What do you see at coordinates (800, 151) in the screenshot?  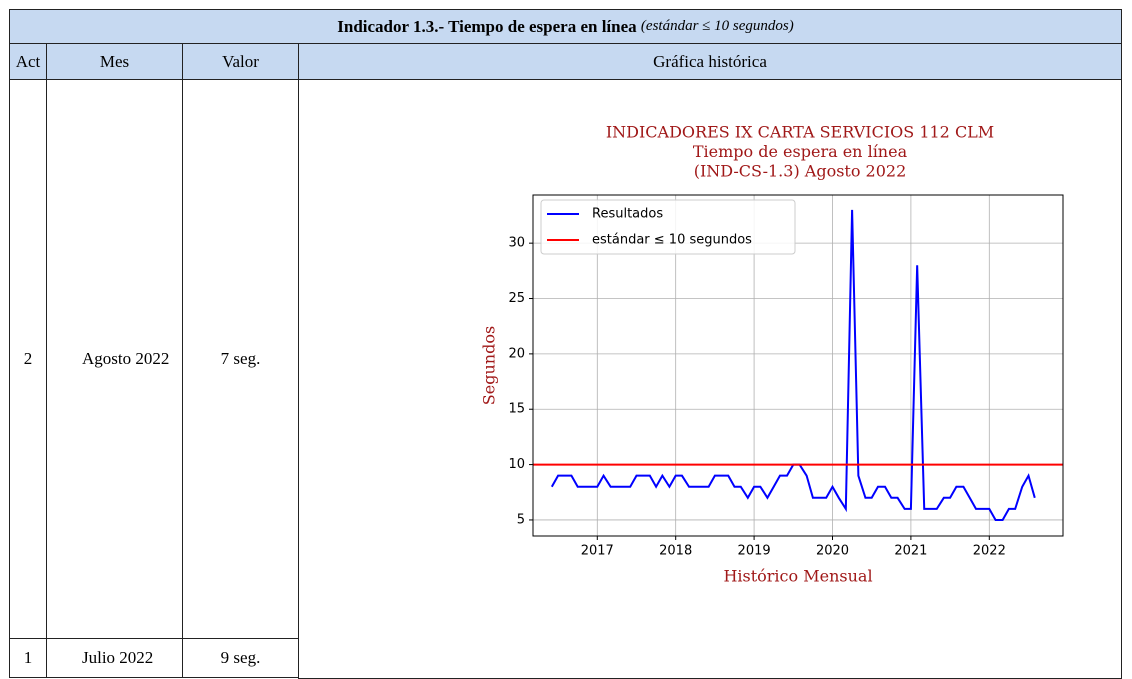 I see `chart-title: Tiempo de espera en línea` at bounding box center [800, 151].